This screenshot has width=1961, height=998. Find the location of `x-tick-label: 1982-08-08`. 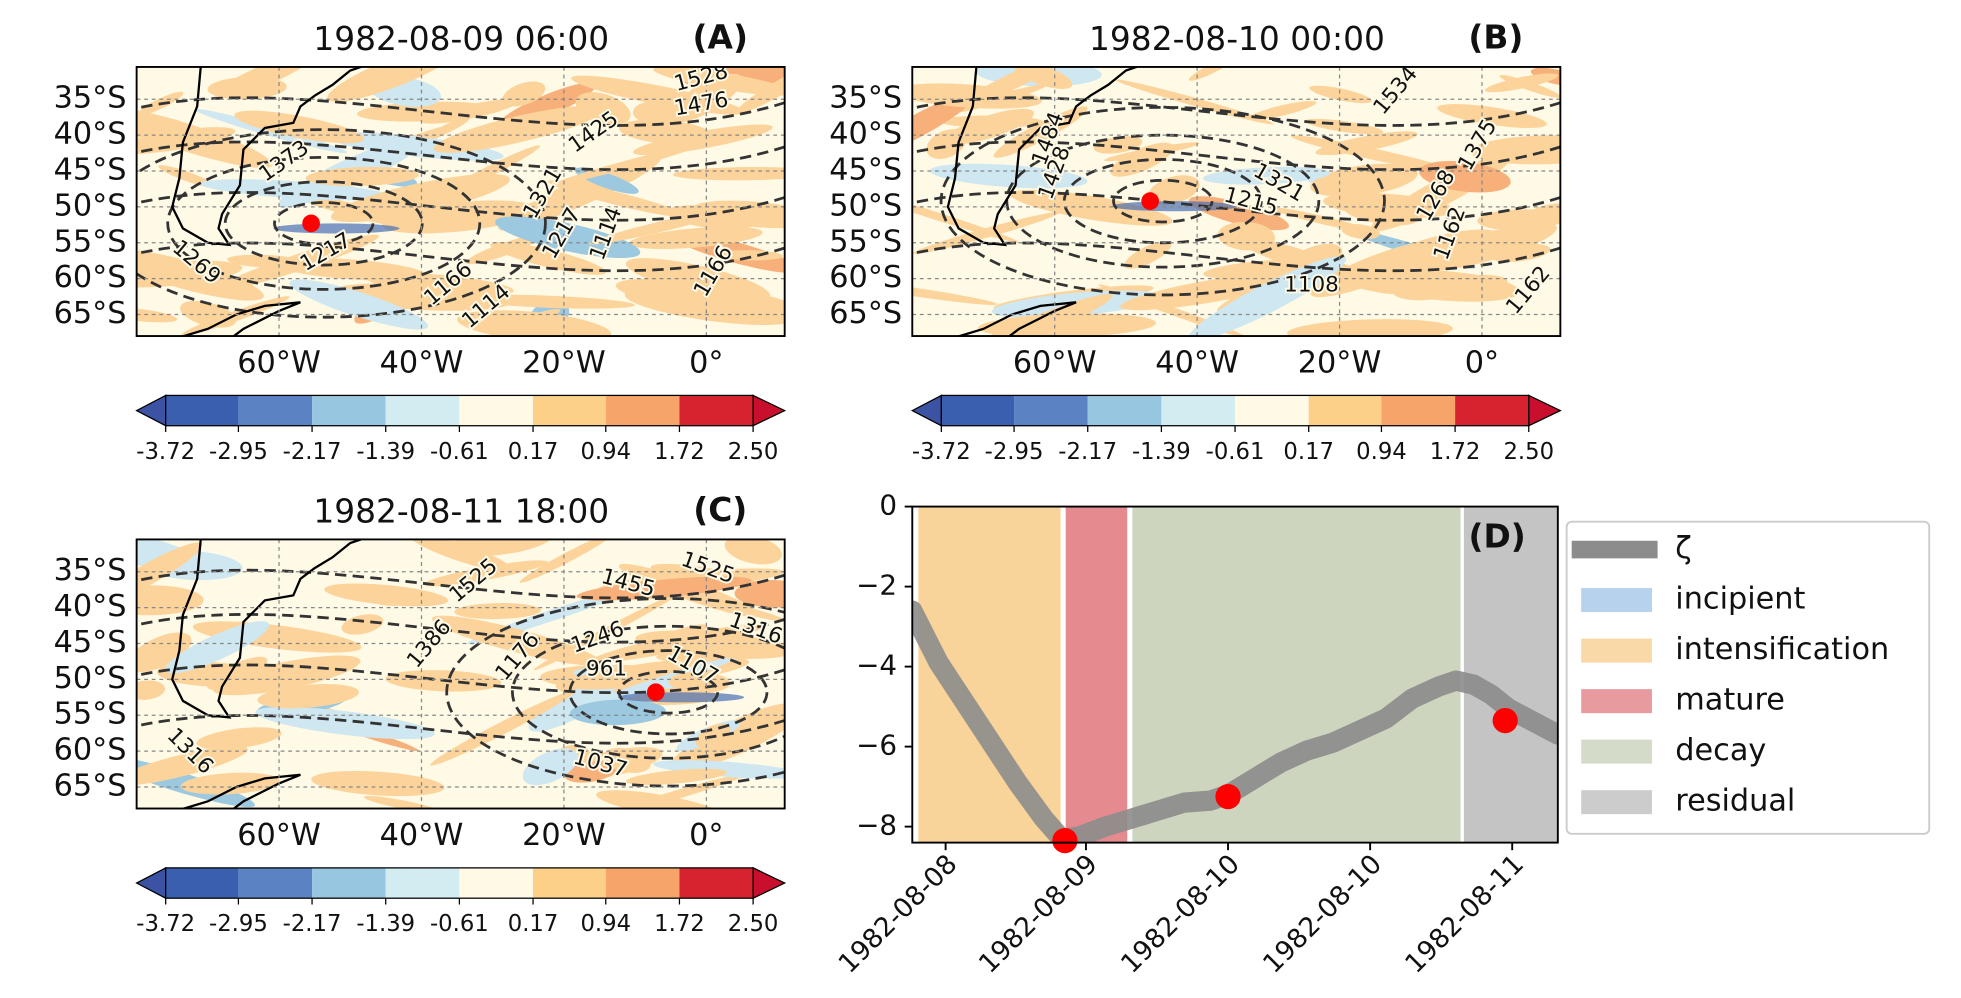

x-tick-label: 1982-08-08 is located at coordinates (898, 914).